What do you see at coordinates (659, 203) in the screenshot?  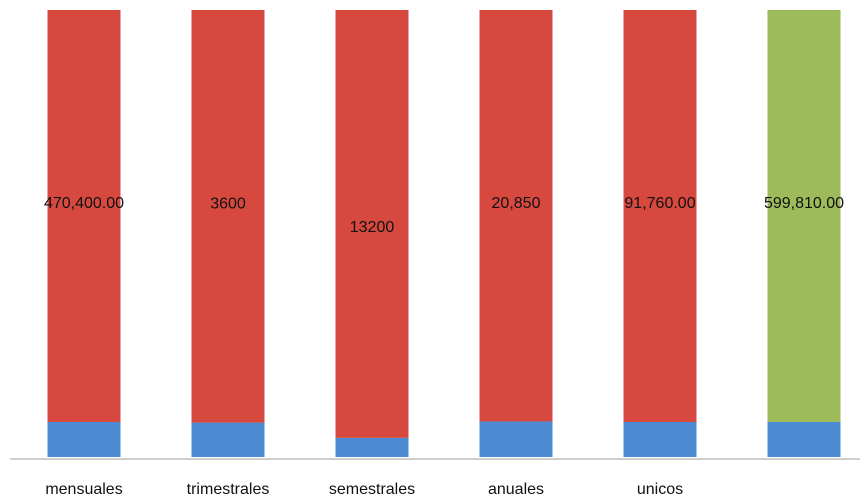 I see `value-label: 91,760.00` at bounding box center [659, 203].